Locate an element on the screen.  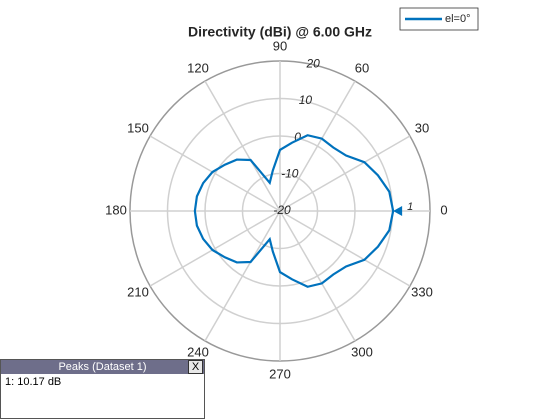
pattern-line is located at coordinates (294, 211).